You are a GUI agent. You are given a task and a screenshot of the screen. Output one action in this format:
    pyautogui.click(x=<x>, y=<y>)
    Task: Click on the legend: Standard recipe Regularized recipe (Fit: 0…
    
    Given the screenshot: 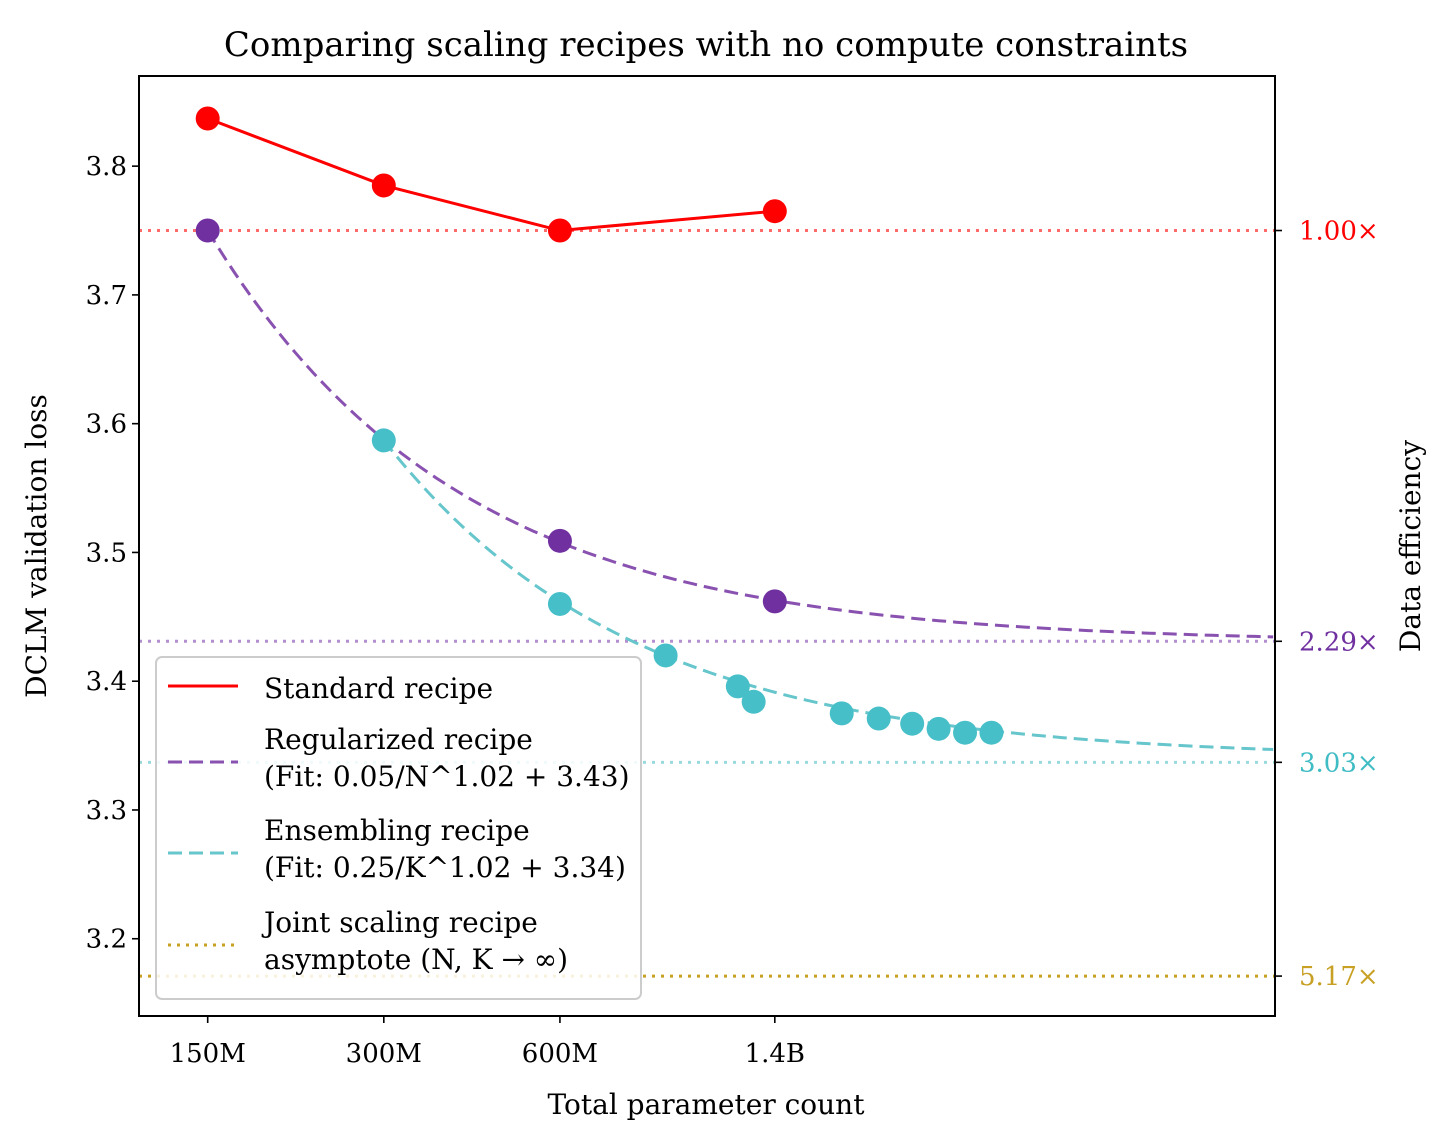 What is the action you would take?
    pyautogui.click(x=398, y=828)
    